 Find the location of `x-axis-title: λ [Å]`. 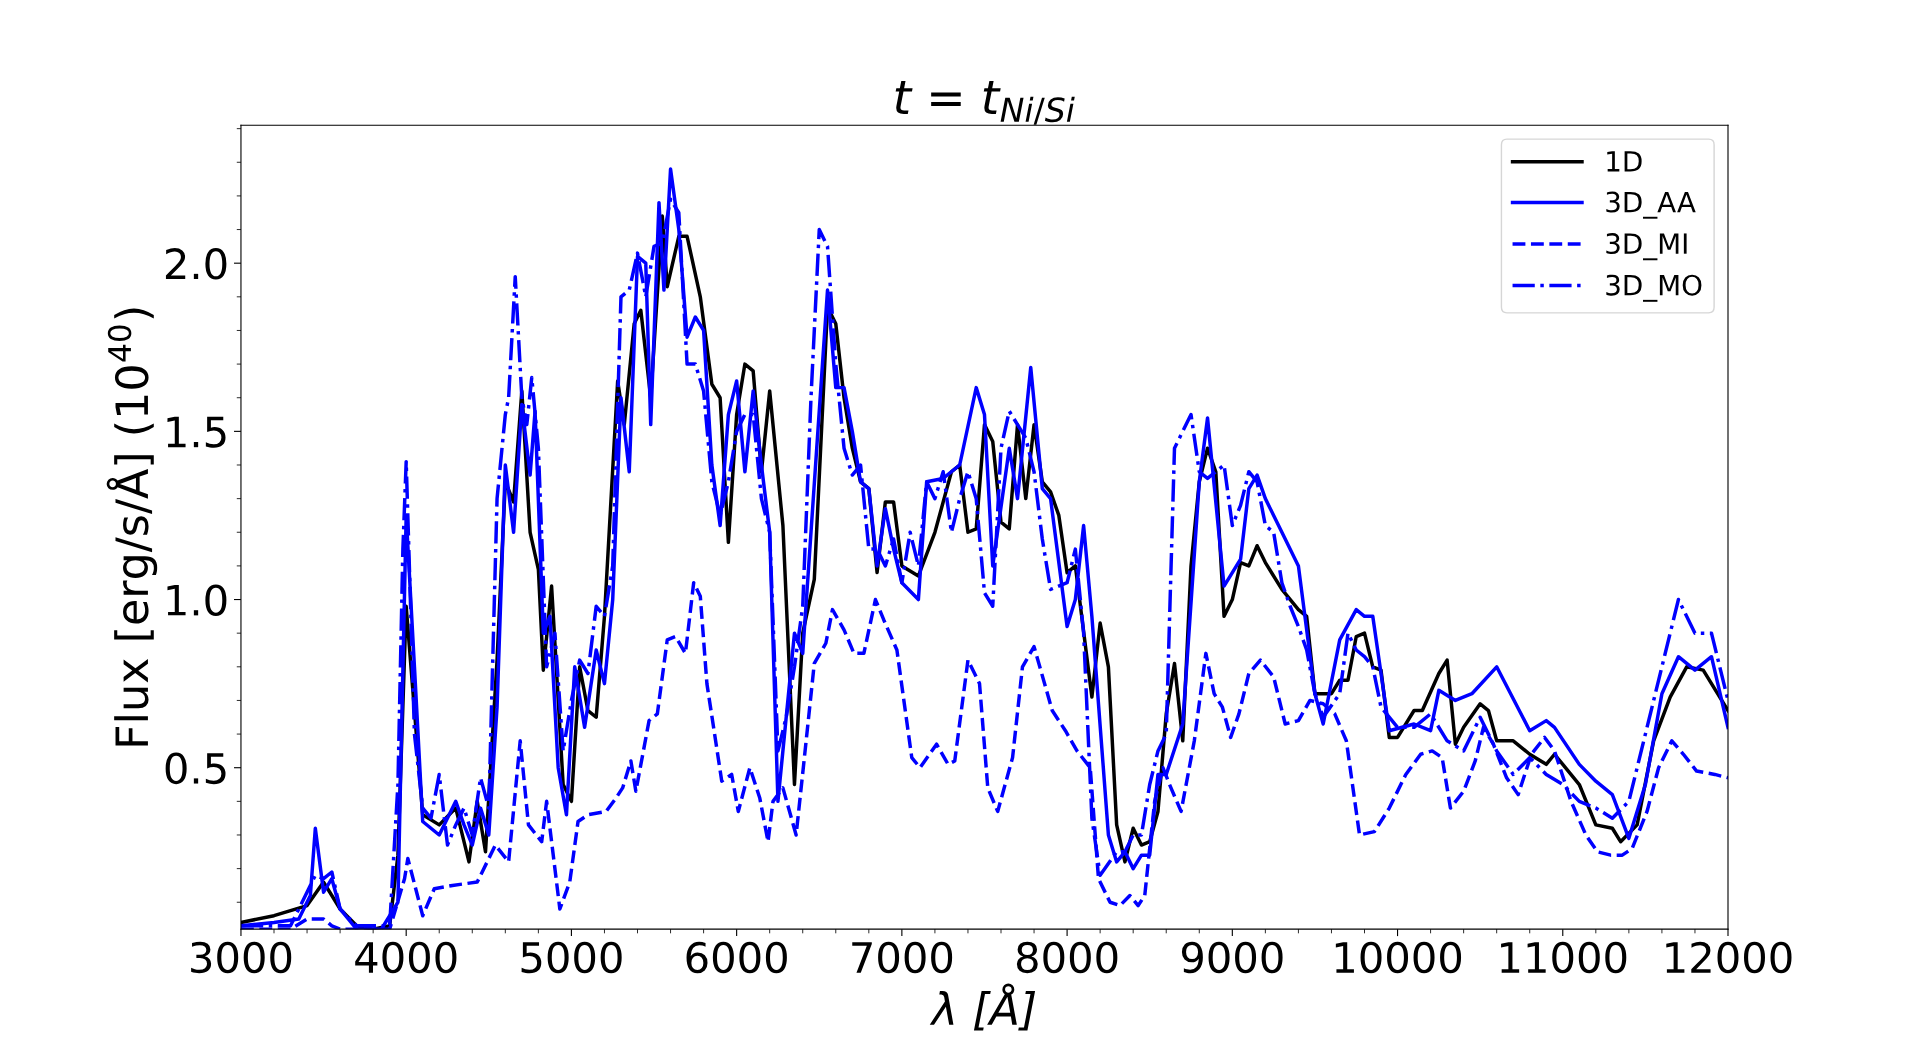

x-axis-title: λ [Å] is located at coordinates (982, 1007).